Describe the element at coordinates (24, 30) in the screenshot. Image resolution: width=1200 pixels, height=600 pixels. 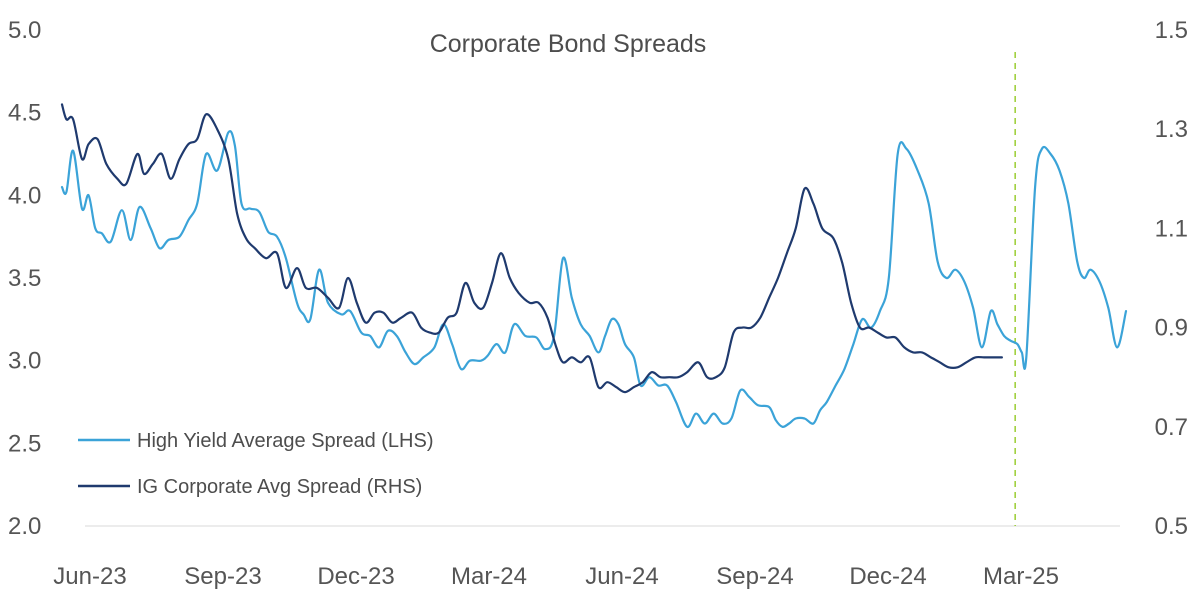
I see `left-tick-label: 5.0` at that location.